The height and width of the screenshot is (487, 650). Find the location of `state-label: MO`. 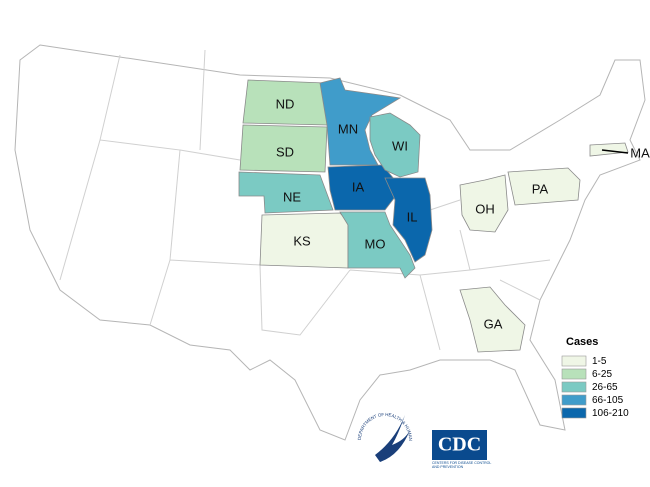

state-label: MO is located at coordinates (375, 243).